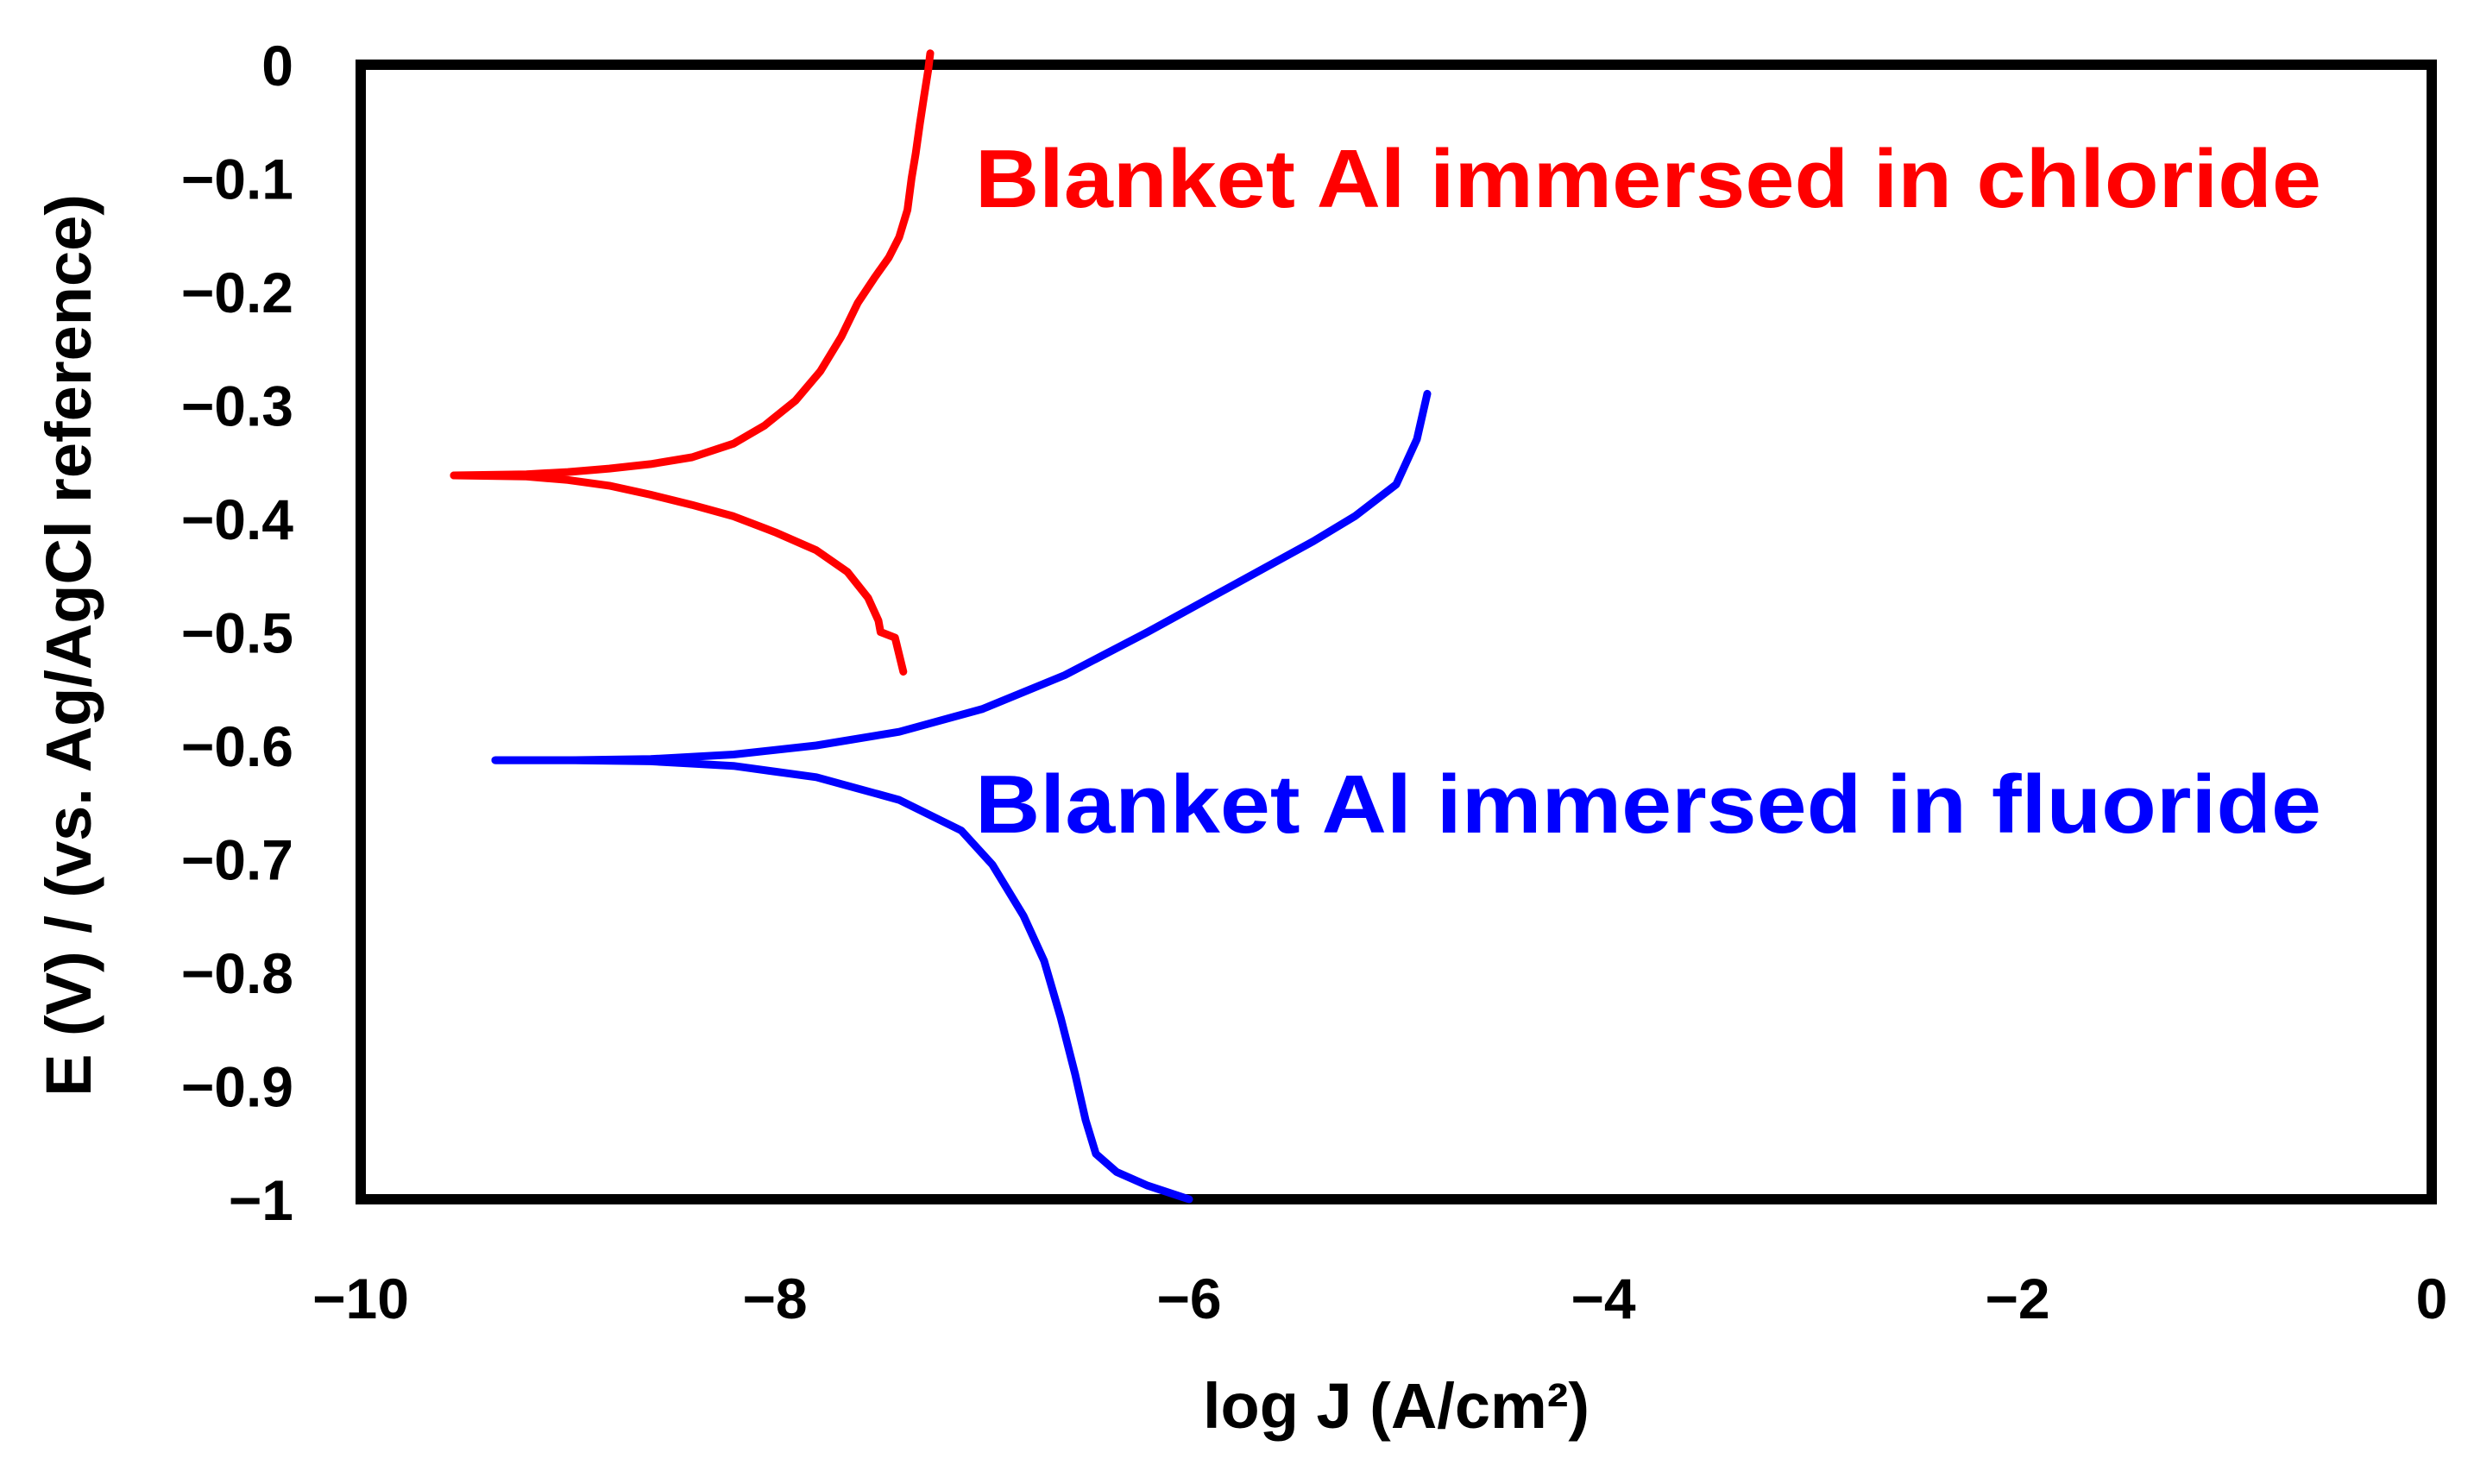 This screenshot has height=1484, width=2474. Describe the element at coordinates (237, 1087) in the screenshot. I see `y-tick-label: −0.9` at that location.